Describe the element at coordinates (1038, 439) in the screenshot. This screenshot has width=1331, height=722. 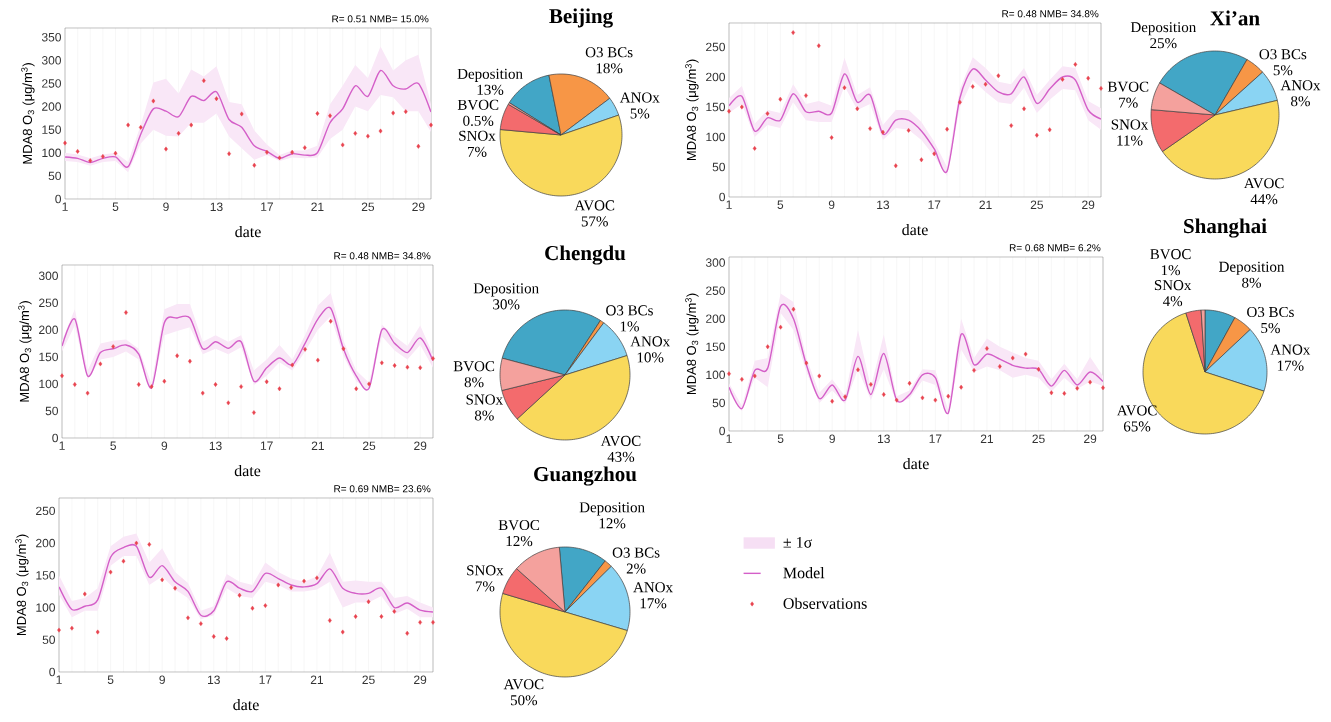
I see `x-tick-label: 25` at that location.